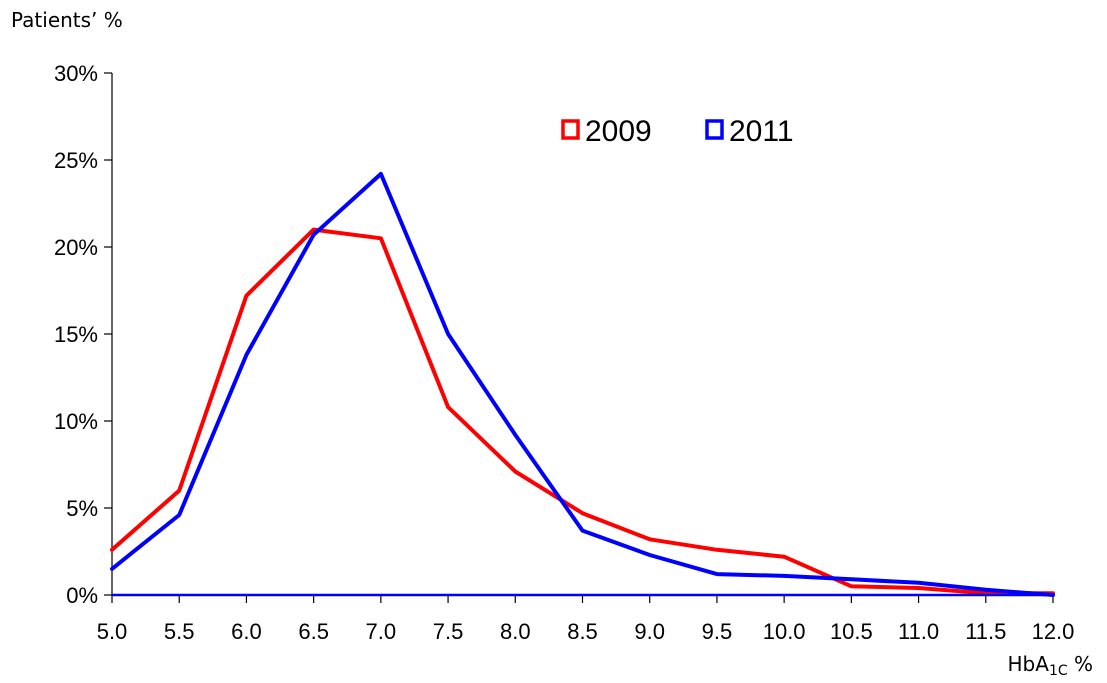  What do you see at coordinates (582, 631) in the screenshot?
I see `x-tick-label: 8.5` at bounding box center [582, 631].